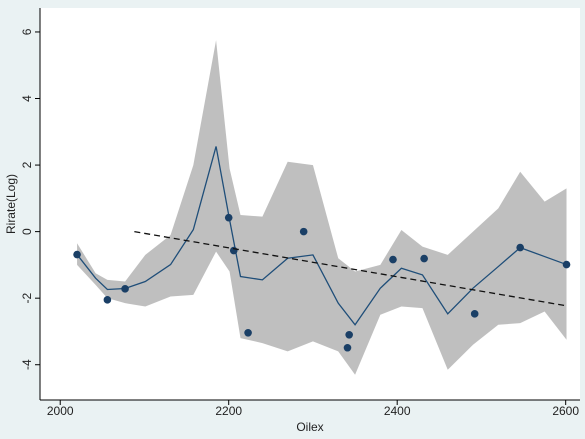  I want to click on y-tick-label: -2, so click(27, 298).